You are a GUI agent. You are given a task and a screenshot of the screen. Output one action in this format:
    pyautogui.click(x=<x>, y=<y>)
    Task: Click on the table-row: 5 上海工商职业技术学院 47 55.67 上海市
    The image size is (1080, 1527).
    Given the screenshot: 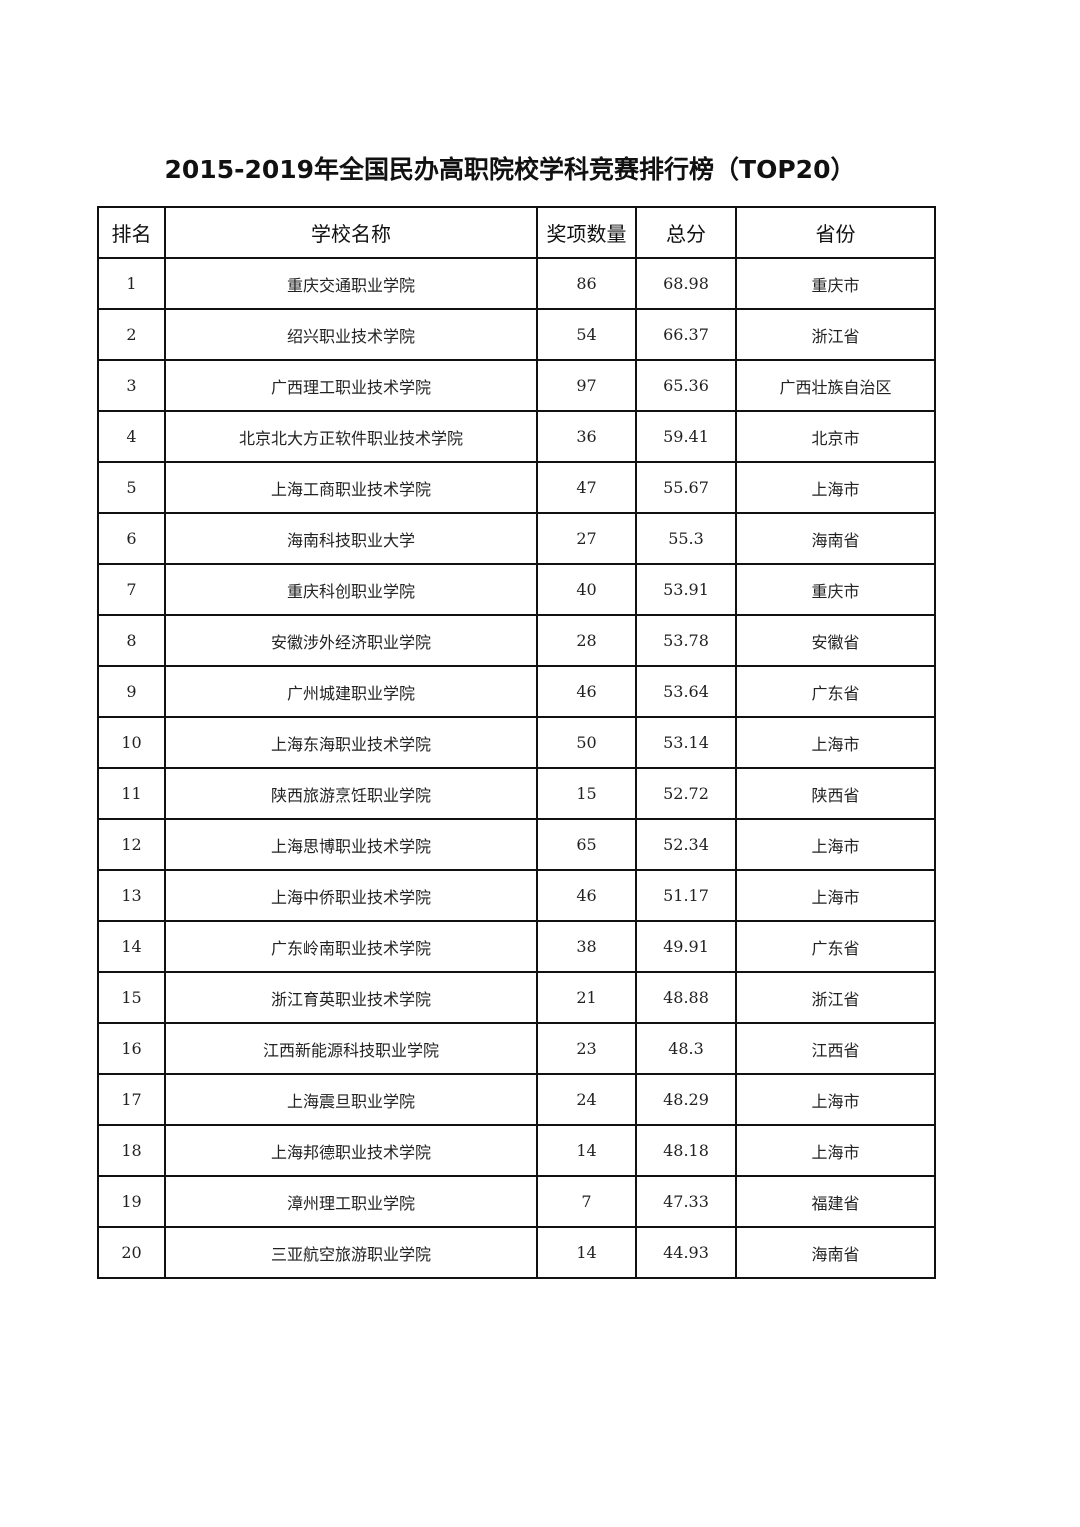 What is the action you would take?
    pyautogui.click(x=516, y=487)
    